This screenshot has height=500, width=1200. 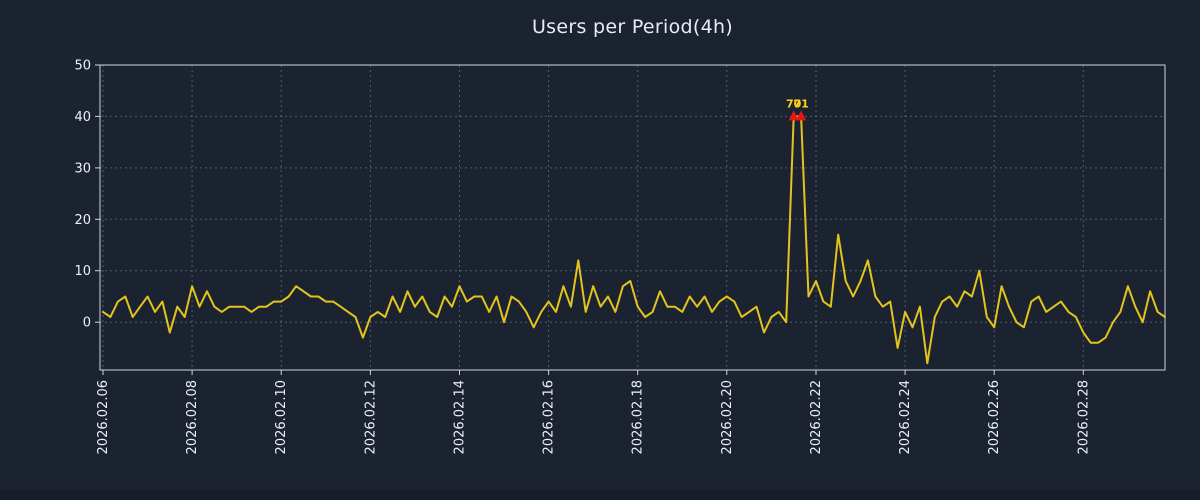 I want to click on peak-label: 70, so click(x=794, y=103).